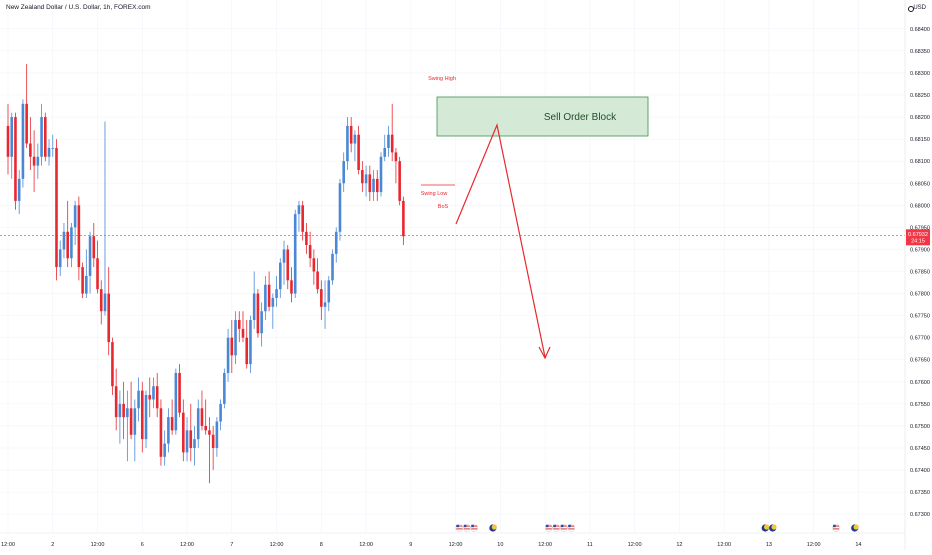 This screenshot has width=932, height=555. I want to click on settings-circle-icon, so click(911, 9).